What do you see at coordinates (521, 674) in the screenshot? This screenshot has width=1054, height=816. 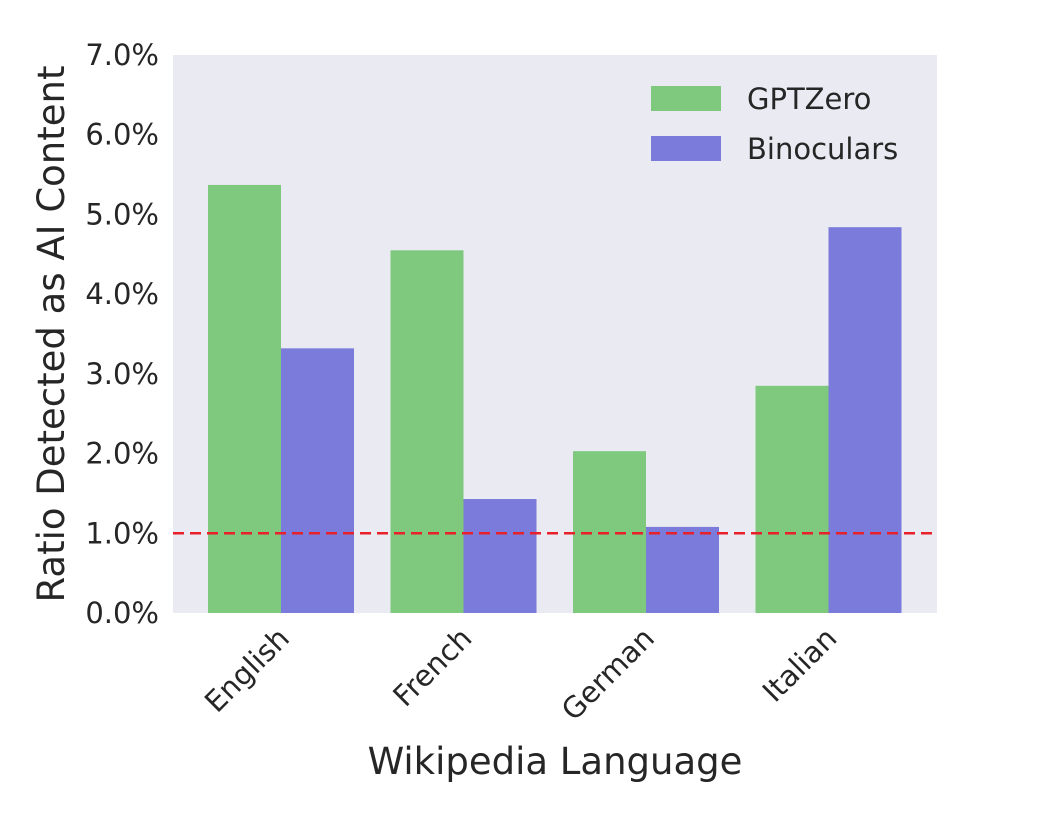 I see `x-axis-ticks: English French German Italian` at bounding box center [521, 674].